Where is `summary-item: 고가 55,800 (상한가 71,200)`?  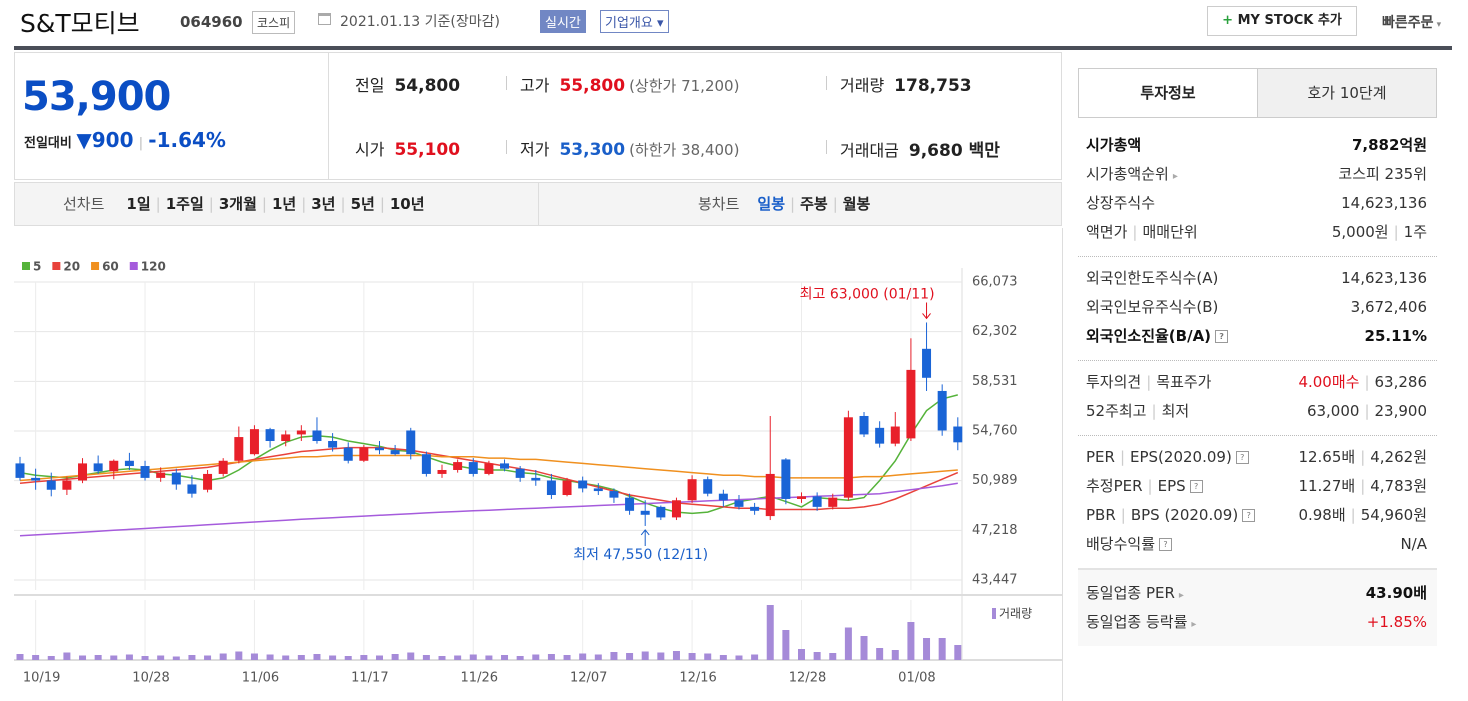 summary-item: 고가 55,800 (상한가 71,200) is located at coordinates (629, 84).